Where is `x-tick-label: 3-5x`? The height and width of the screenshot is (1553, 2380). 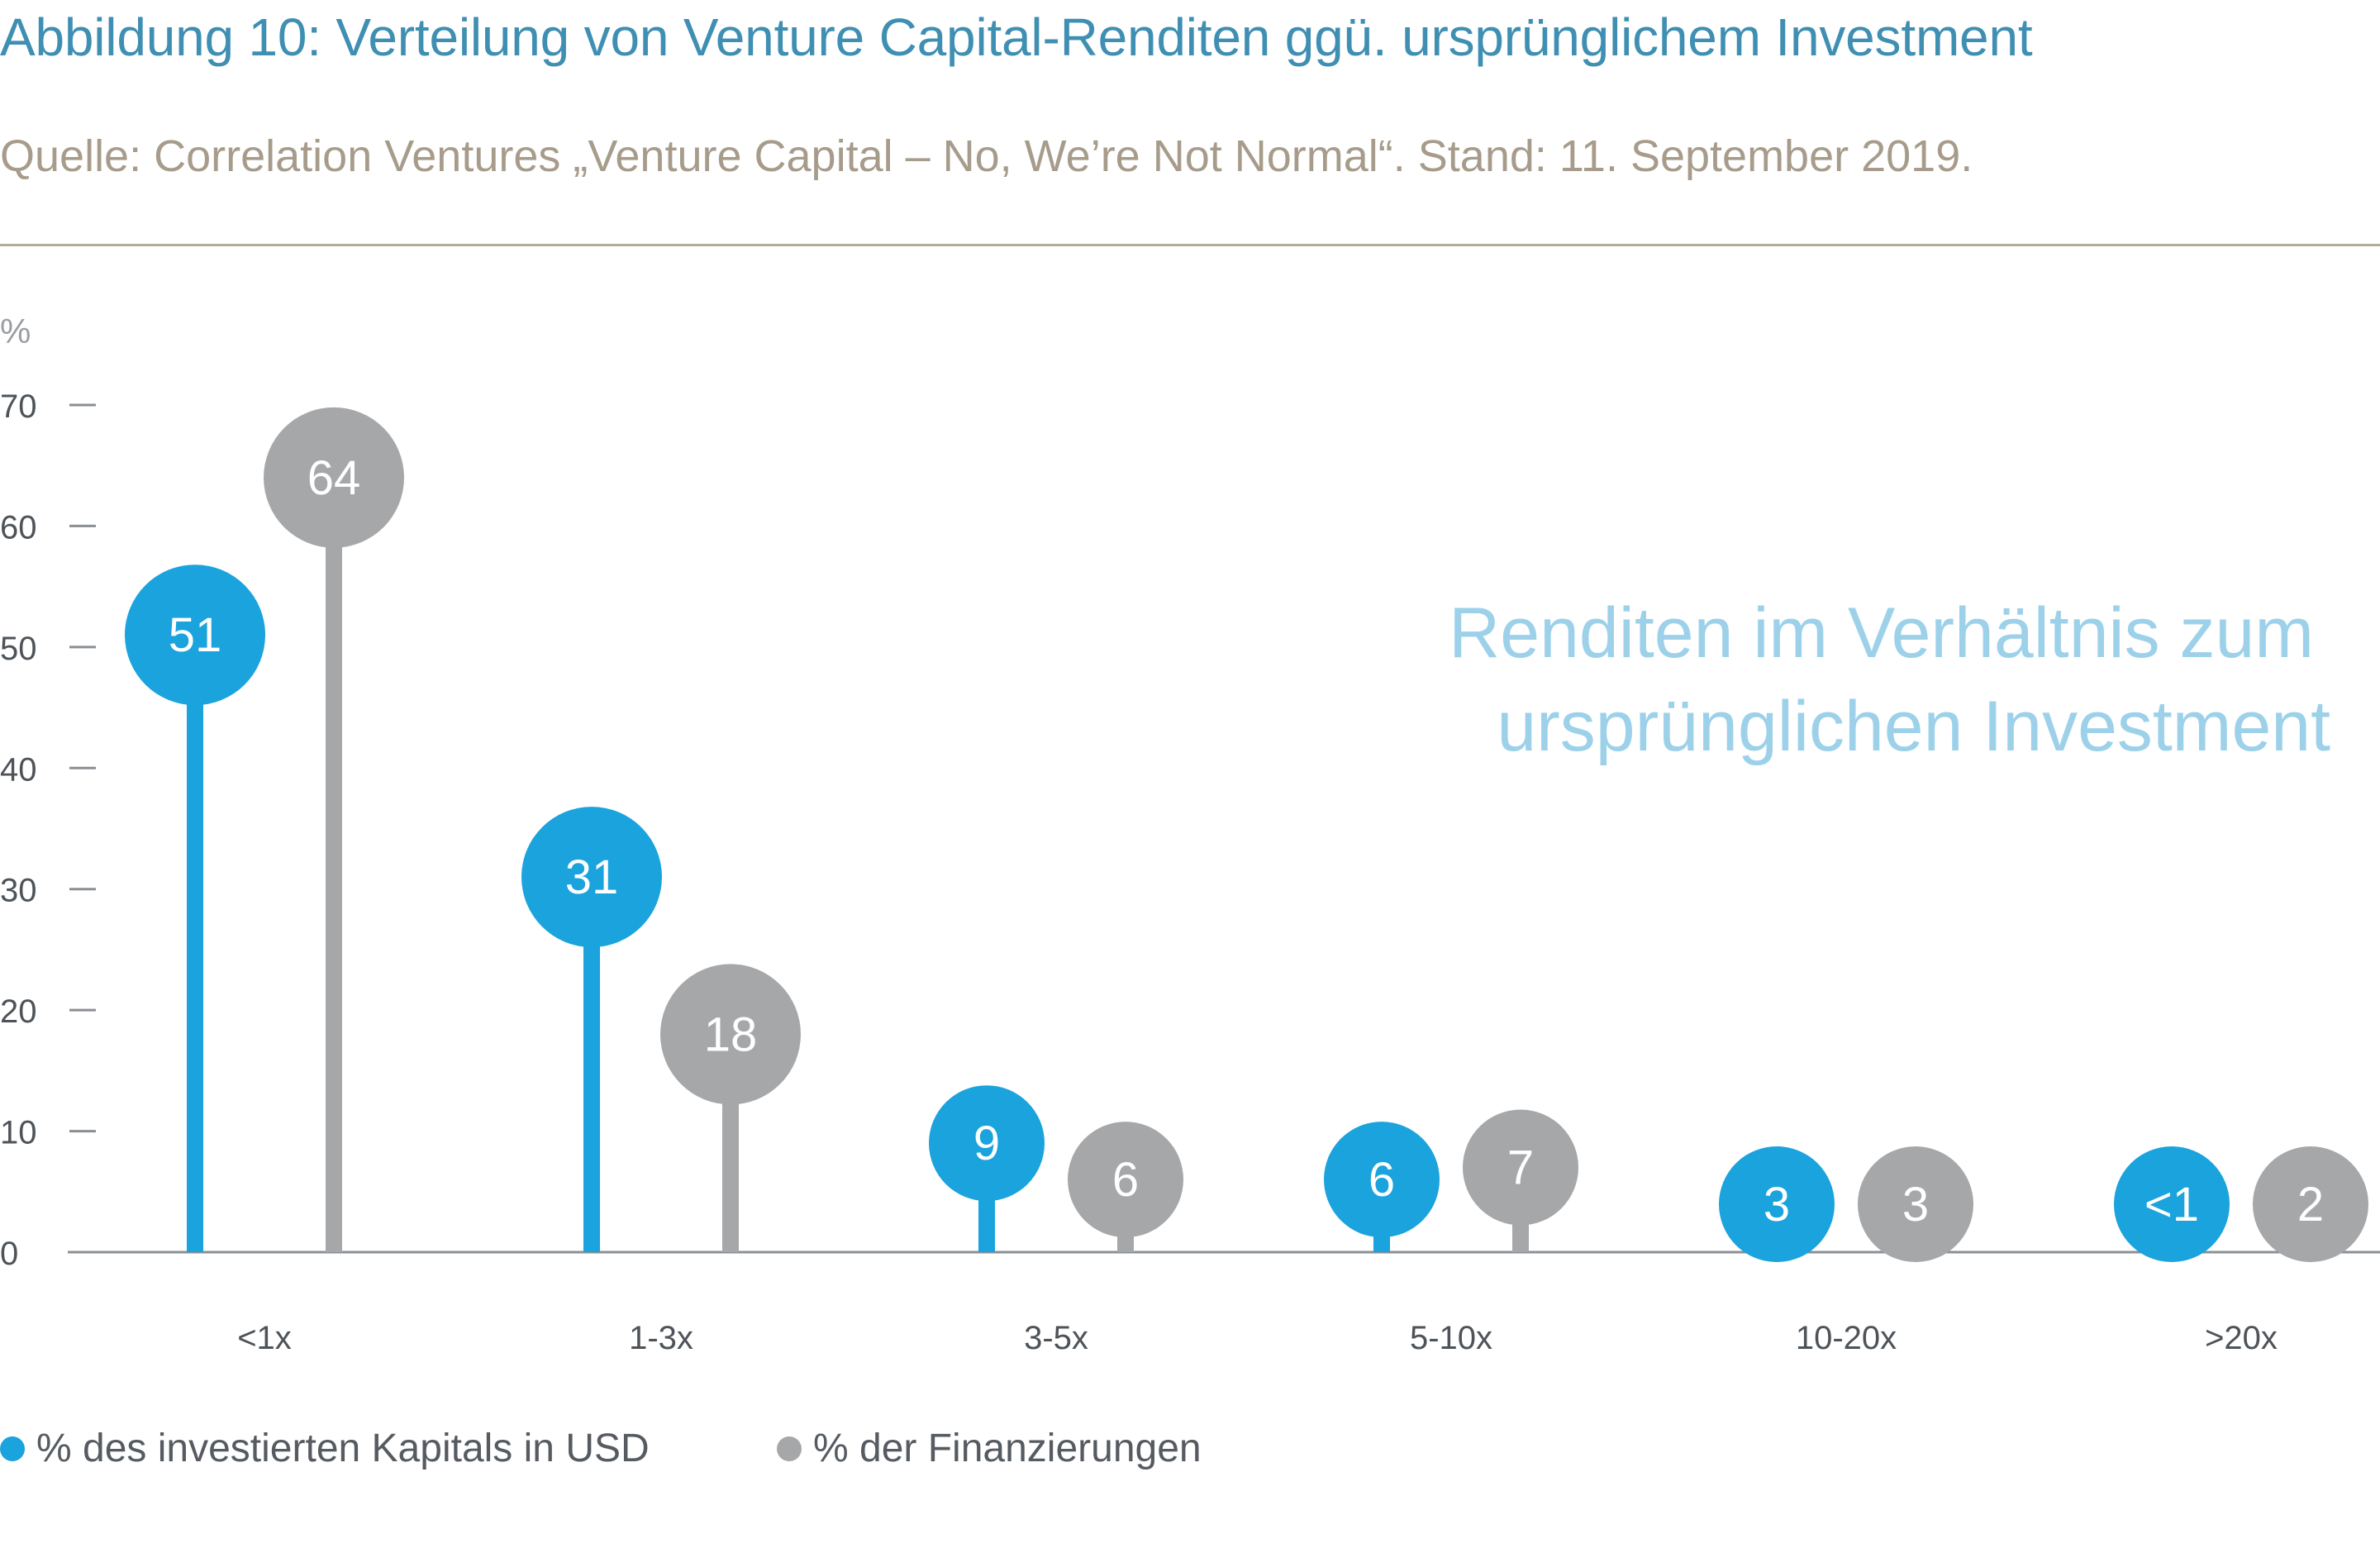
x-tick-label: 3-5x is located at coordinates (1056, 1338).